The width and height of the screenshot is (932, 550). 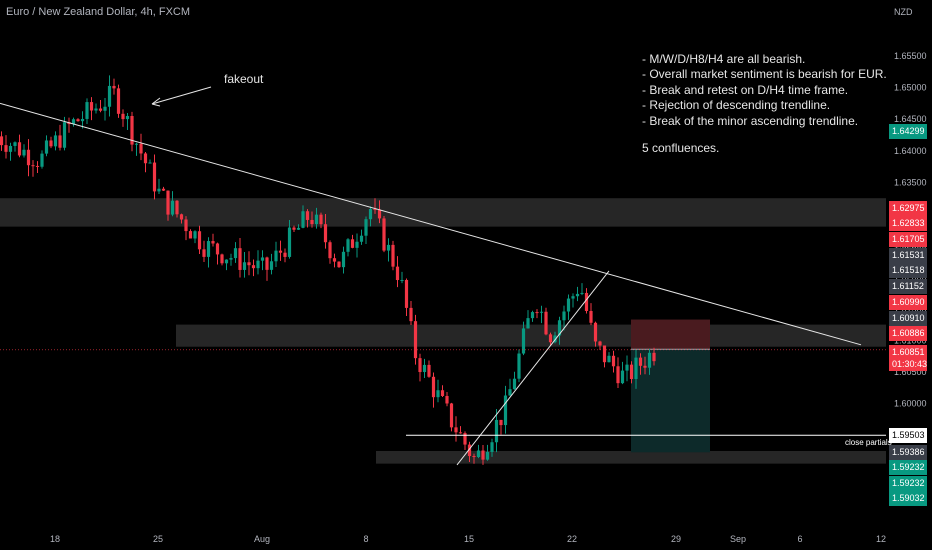 What do you see at coordinates (908, 352) in the screenshot?
I see `current-price-value: 1.60851` at bounding box center [908, 352].